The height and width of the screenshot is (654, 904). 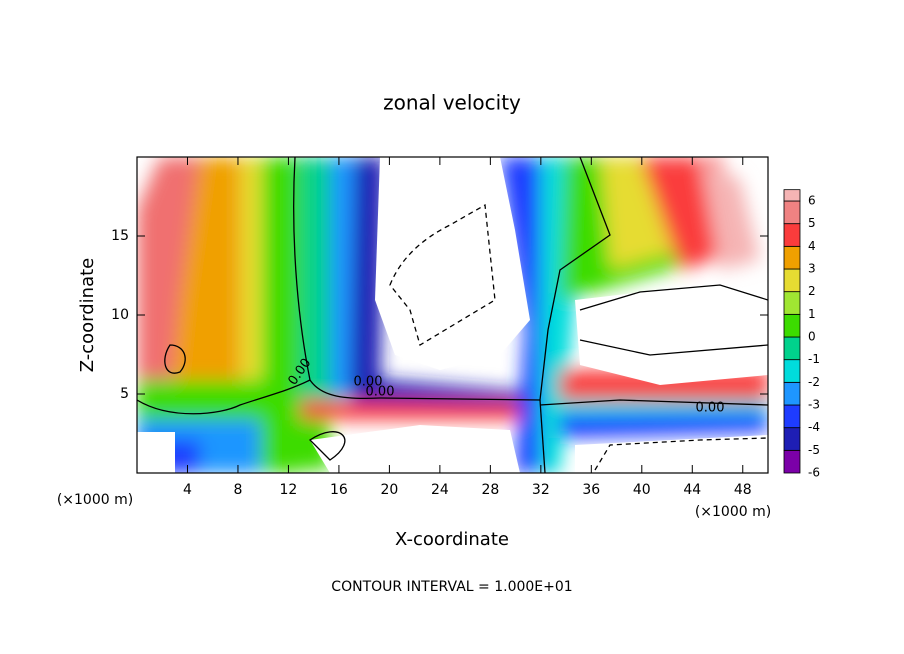 What do you see at coordinates (642, 490) in the screenshot?
I see `x-tick-label: 40` at bounding box center [642, 490].